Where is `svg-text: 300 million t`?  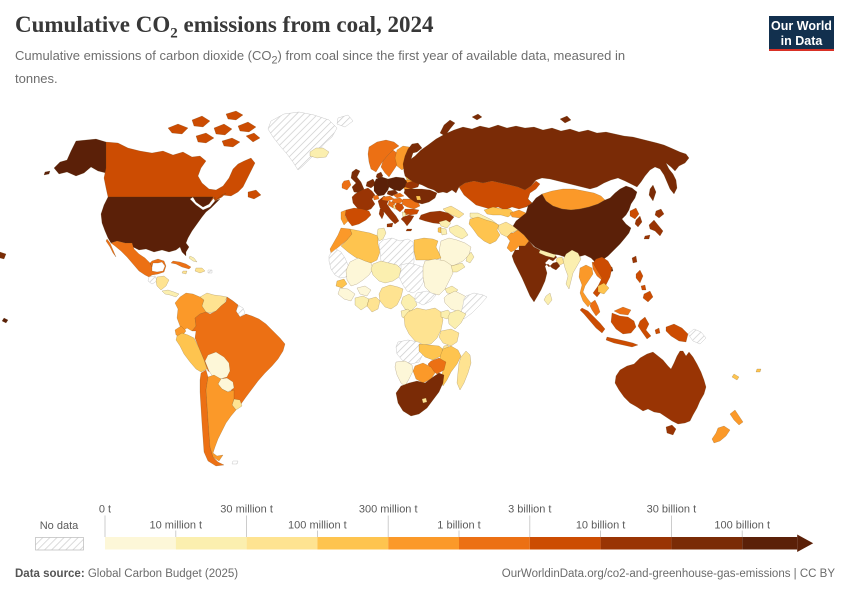
svg-text: 300 million t is located at coordinates (388, 510).